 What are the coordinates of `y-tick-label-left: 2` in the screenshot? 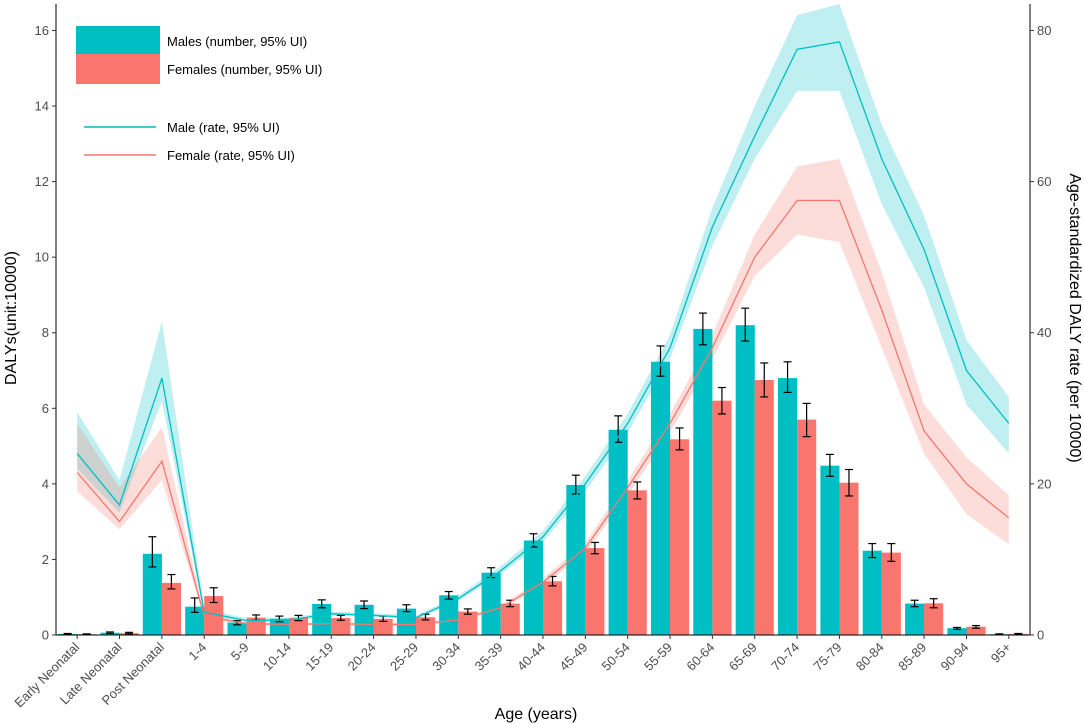 It's located at (45, 559).